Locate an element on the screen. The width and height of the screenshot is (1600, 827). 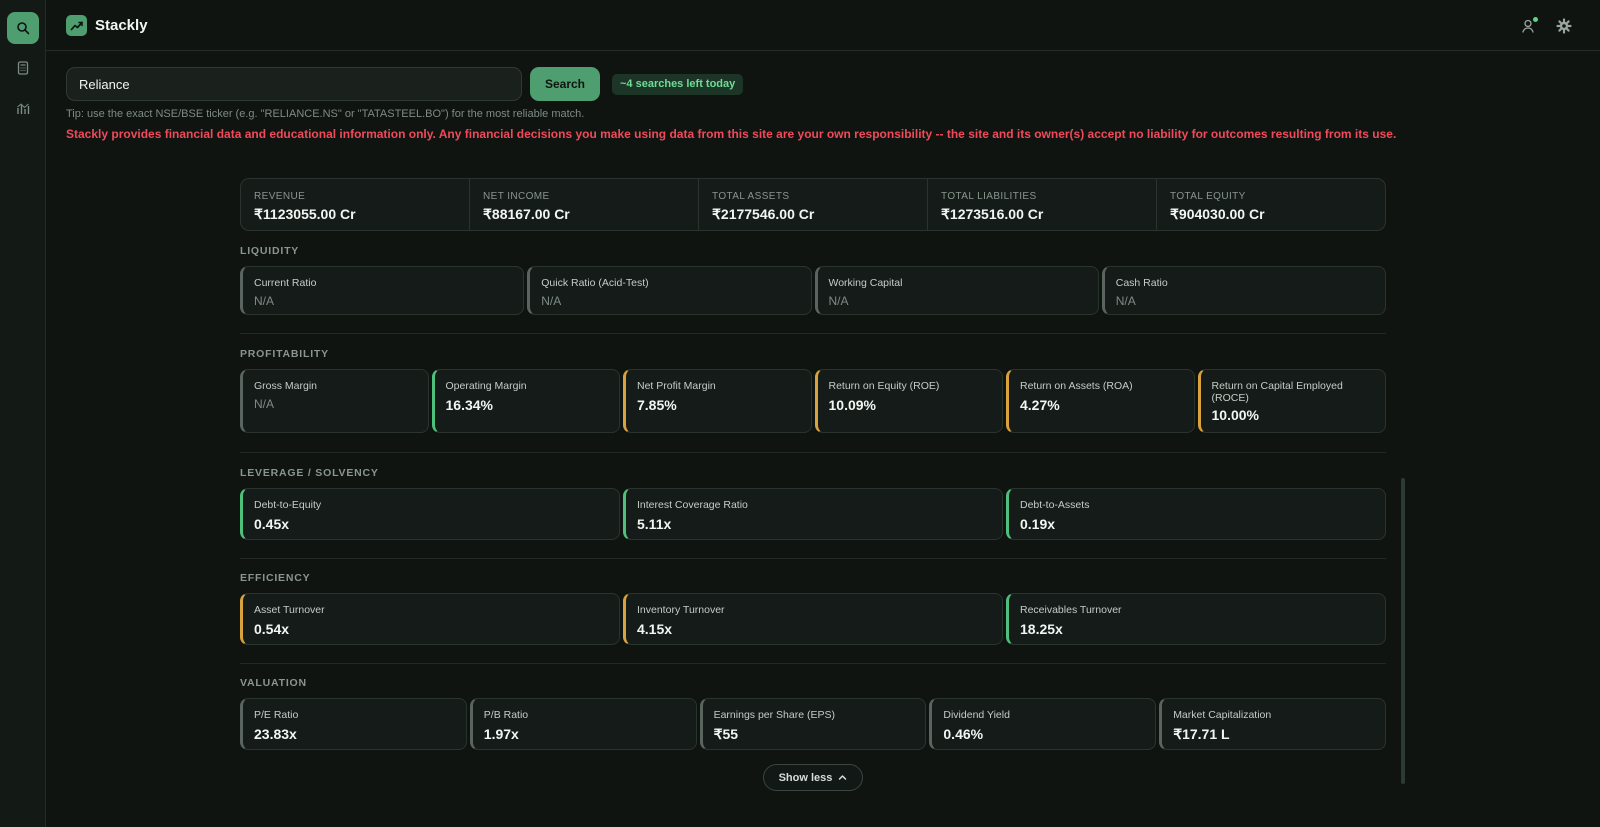
user-icon is located at coordinates (1528, 26).